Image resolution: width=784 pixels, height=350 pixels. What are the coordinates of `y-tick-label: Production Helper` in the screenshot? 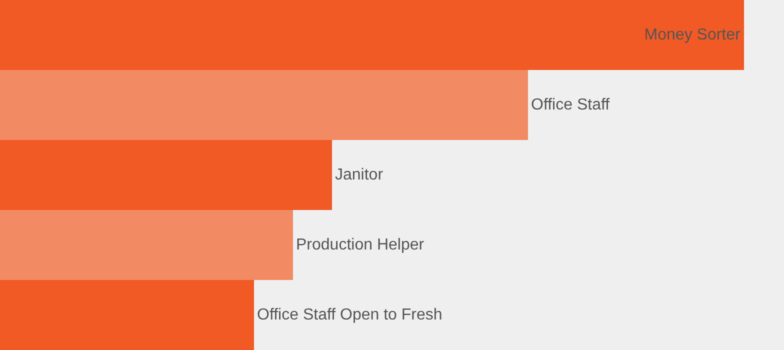 It's located at (360, 245).